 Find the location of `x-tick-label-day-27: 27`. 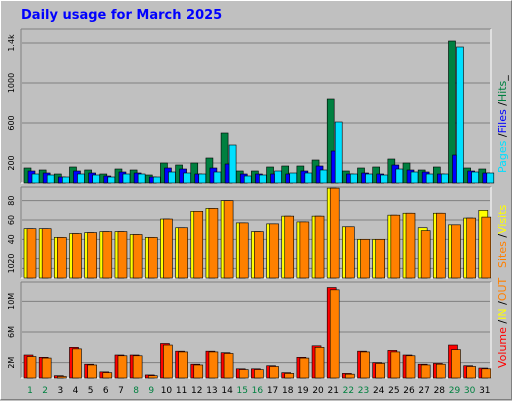

x-tick-label-day-27: 27 is located at coordinates (423, 391).